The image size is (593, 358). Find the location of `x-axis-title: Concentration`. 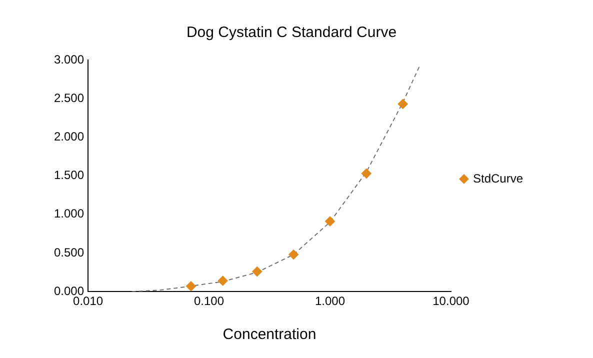

x-axis-title: Concentration is located at coordinates (269, 335).